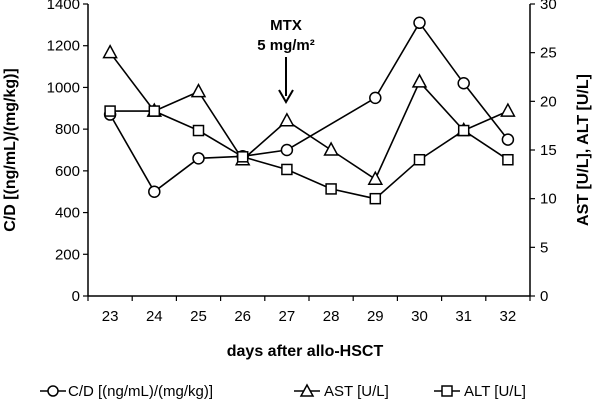  What do you see at coordinates (10, 150) in the screenshot?
I see `left-axis-title: C/D [(ng/mL)/(mg/kg)]` at bounding box center [10, 150].